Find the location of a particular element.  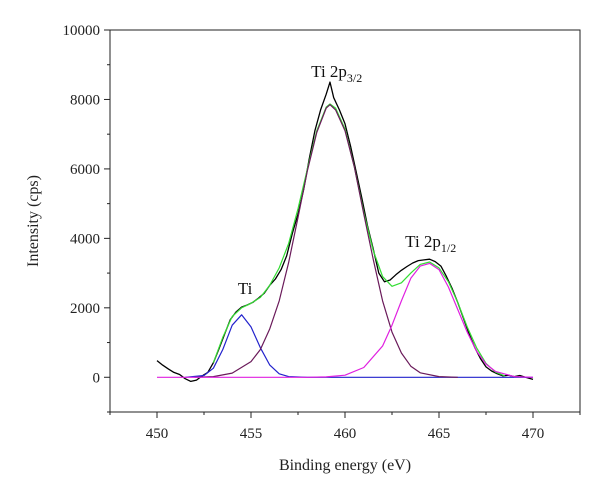

x-tick-label: 460 is located at coordinates (345, 434).